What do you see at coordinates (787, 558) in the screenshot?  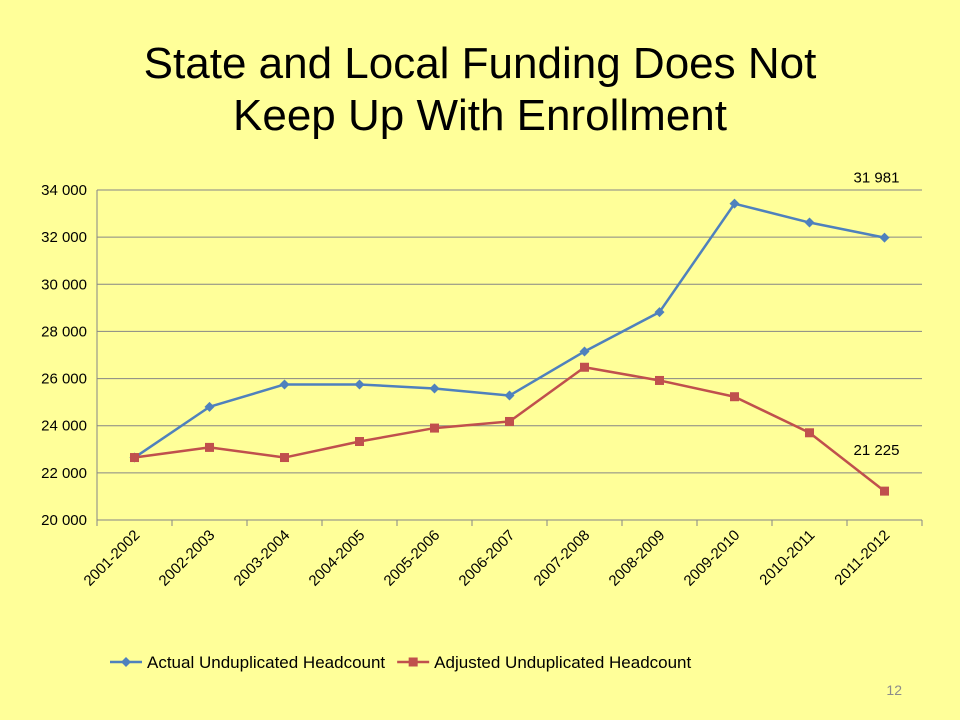 I see `x-tick-label-9: 2010-2011` at bounding box center [787, 558].